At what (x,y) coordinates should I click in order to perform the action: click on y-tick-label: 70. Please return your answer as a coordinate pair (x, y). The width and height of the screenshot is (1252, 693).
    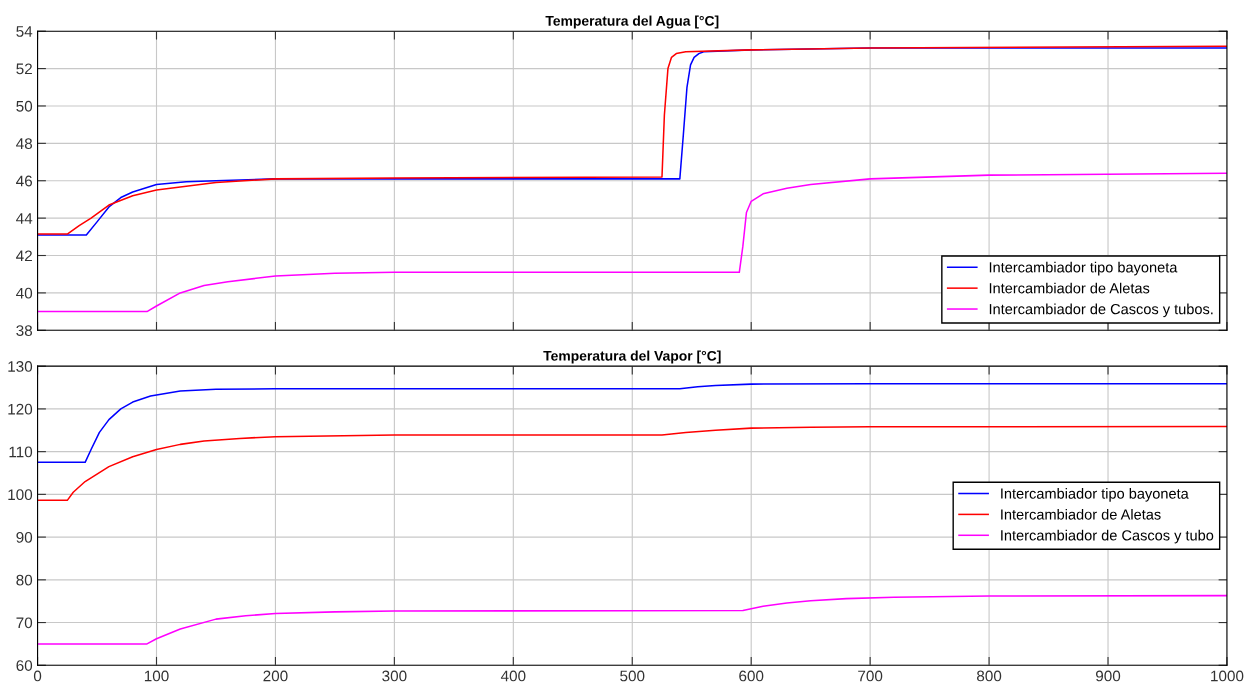
    Looking at the image, I should click on (24, 623).